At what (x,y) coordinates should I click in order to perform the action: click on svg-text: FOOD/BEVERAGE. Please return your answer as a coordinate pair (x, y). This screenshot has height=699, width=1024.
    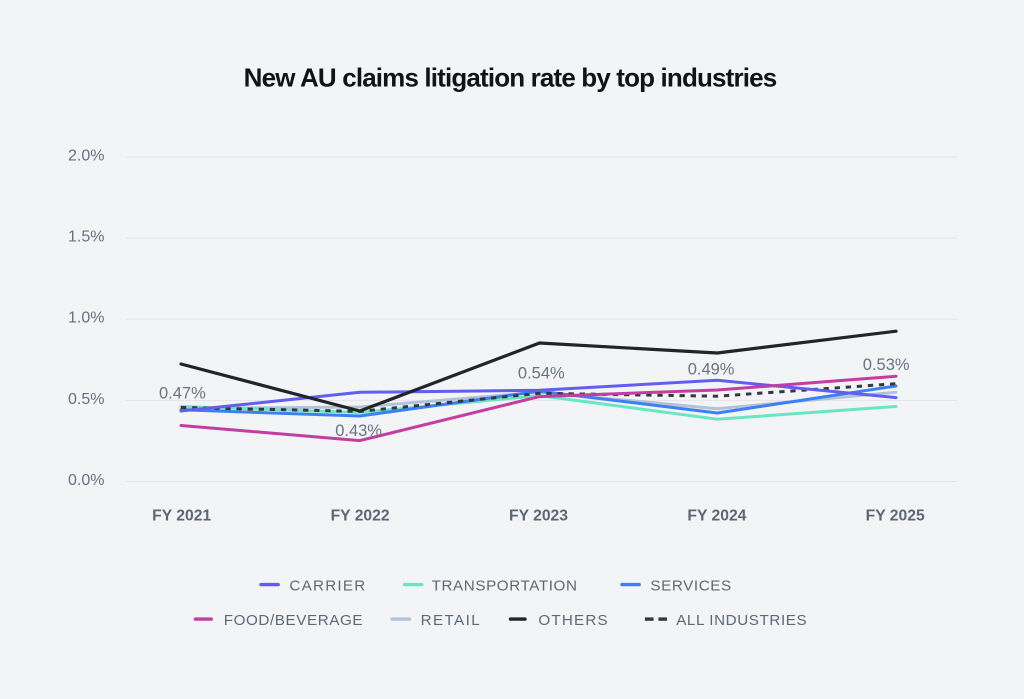
    Looking at the image, I should click on (293, 620).